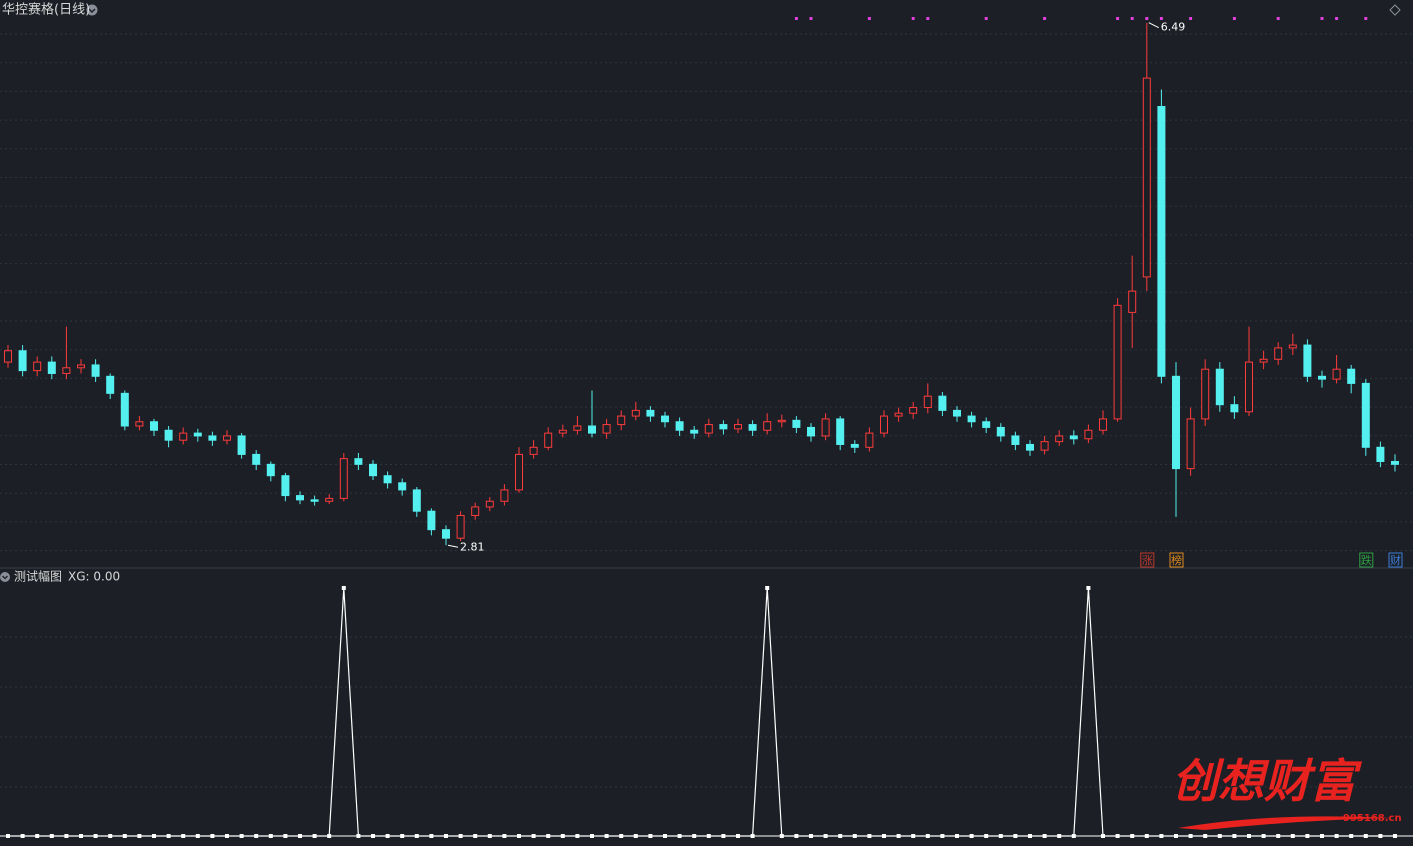  I want to click on panel-menu-icon, so click(5, 577).